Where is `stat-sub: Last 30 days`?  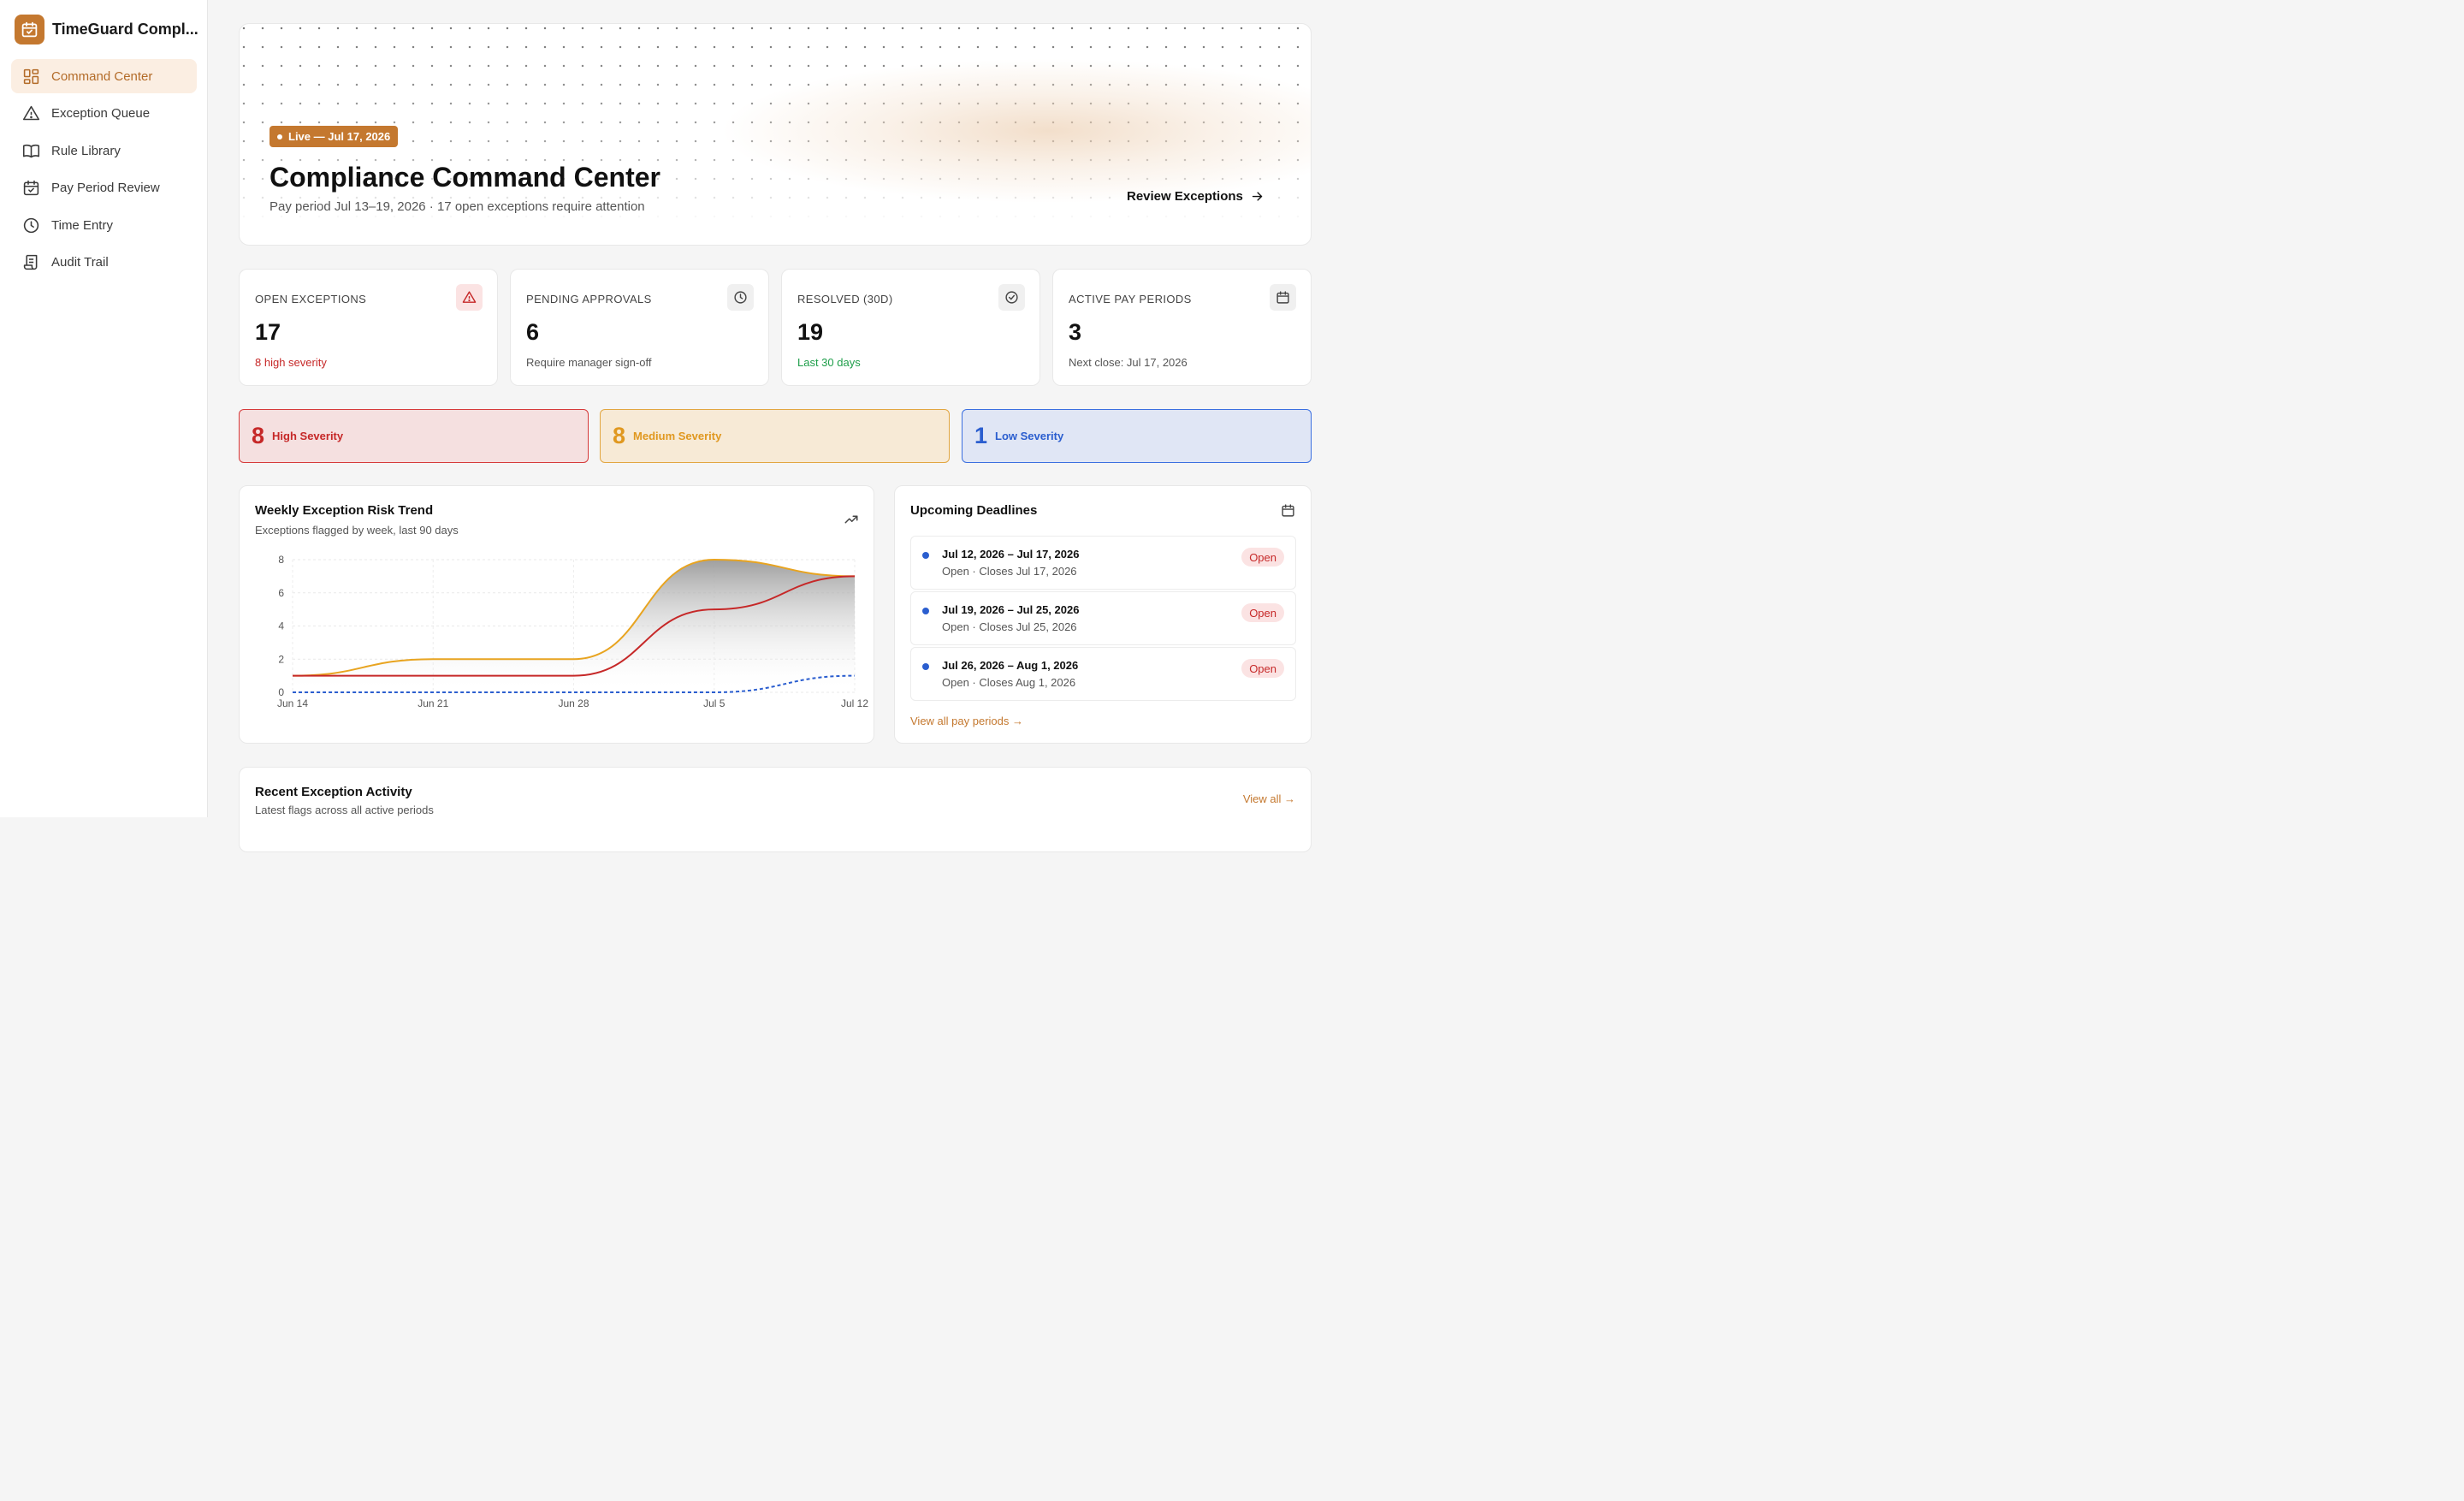
stat-sub: Last 30 days is located at coordinates (829, 363).